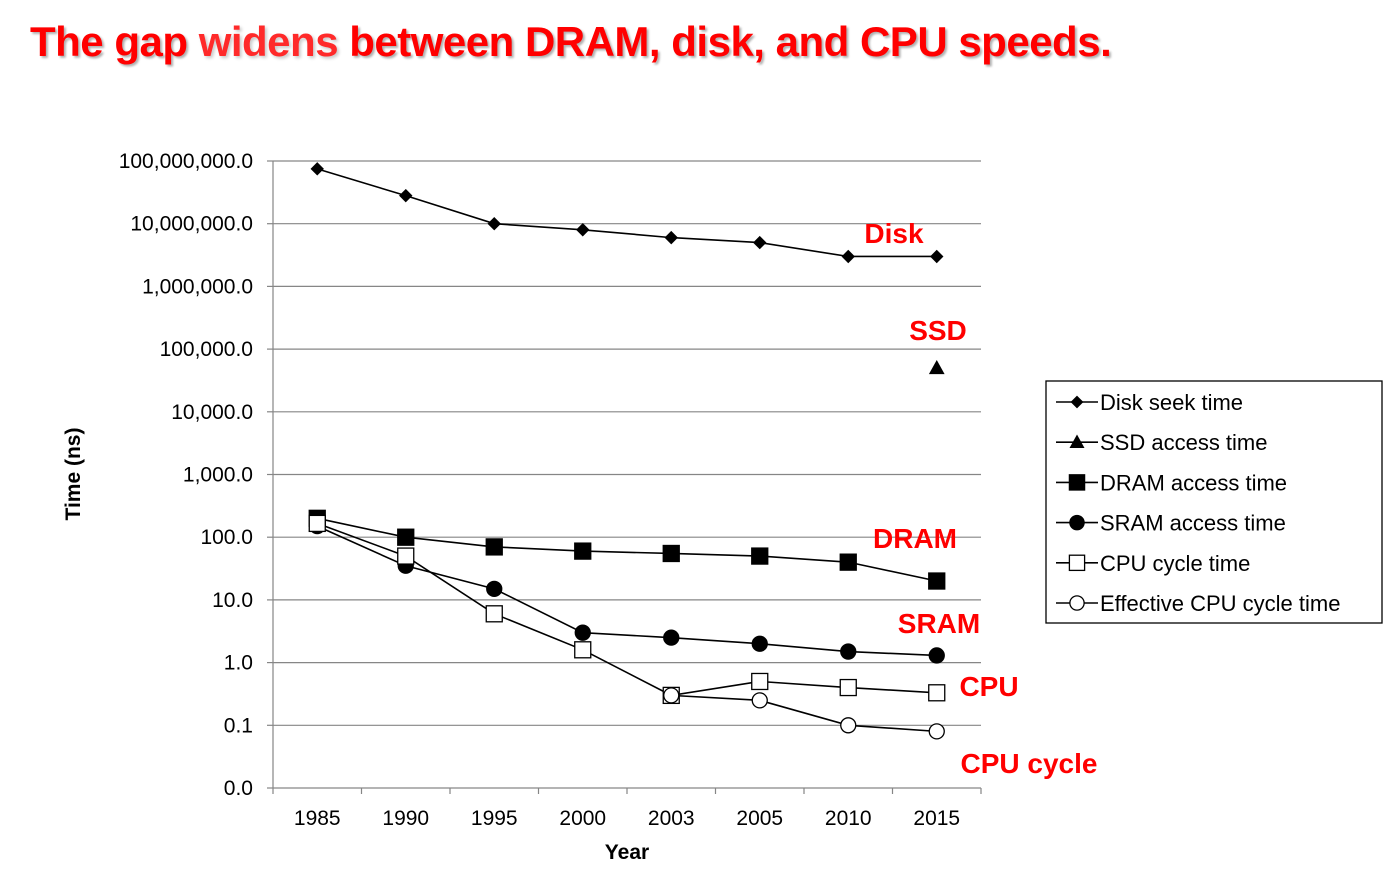  Describe the element at coordinates (671, 818) in the screenshot. I see `x-tick-label: 2003` at that location.